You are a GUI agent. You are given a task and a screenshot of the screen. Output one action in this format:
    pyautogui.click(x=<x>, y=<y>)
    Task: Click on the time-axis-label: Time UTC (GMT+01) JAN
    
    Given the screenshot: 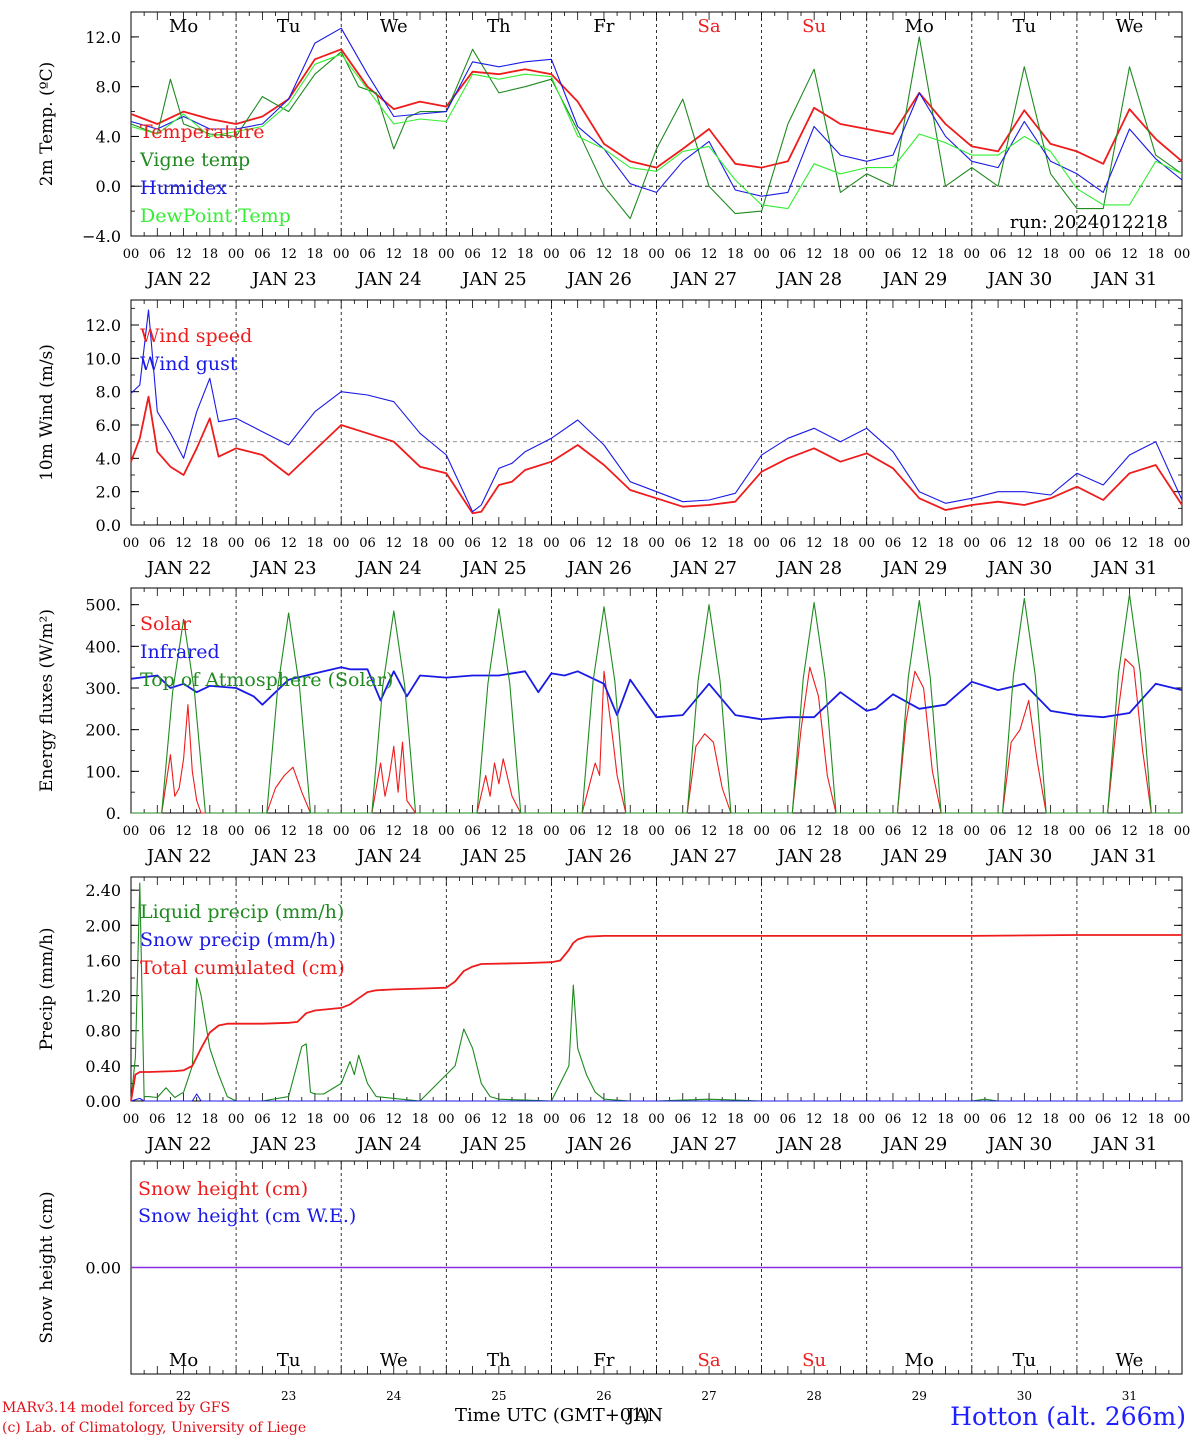 What is the action you would take?
    pyautogui.click(x=559, y=1415)
    